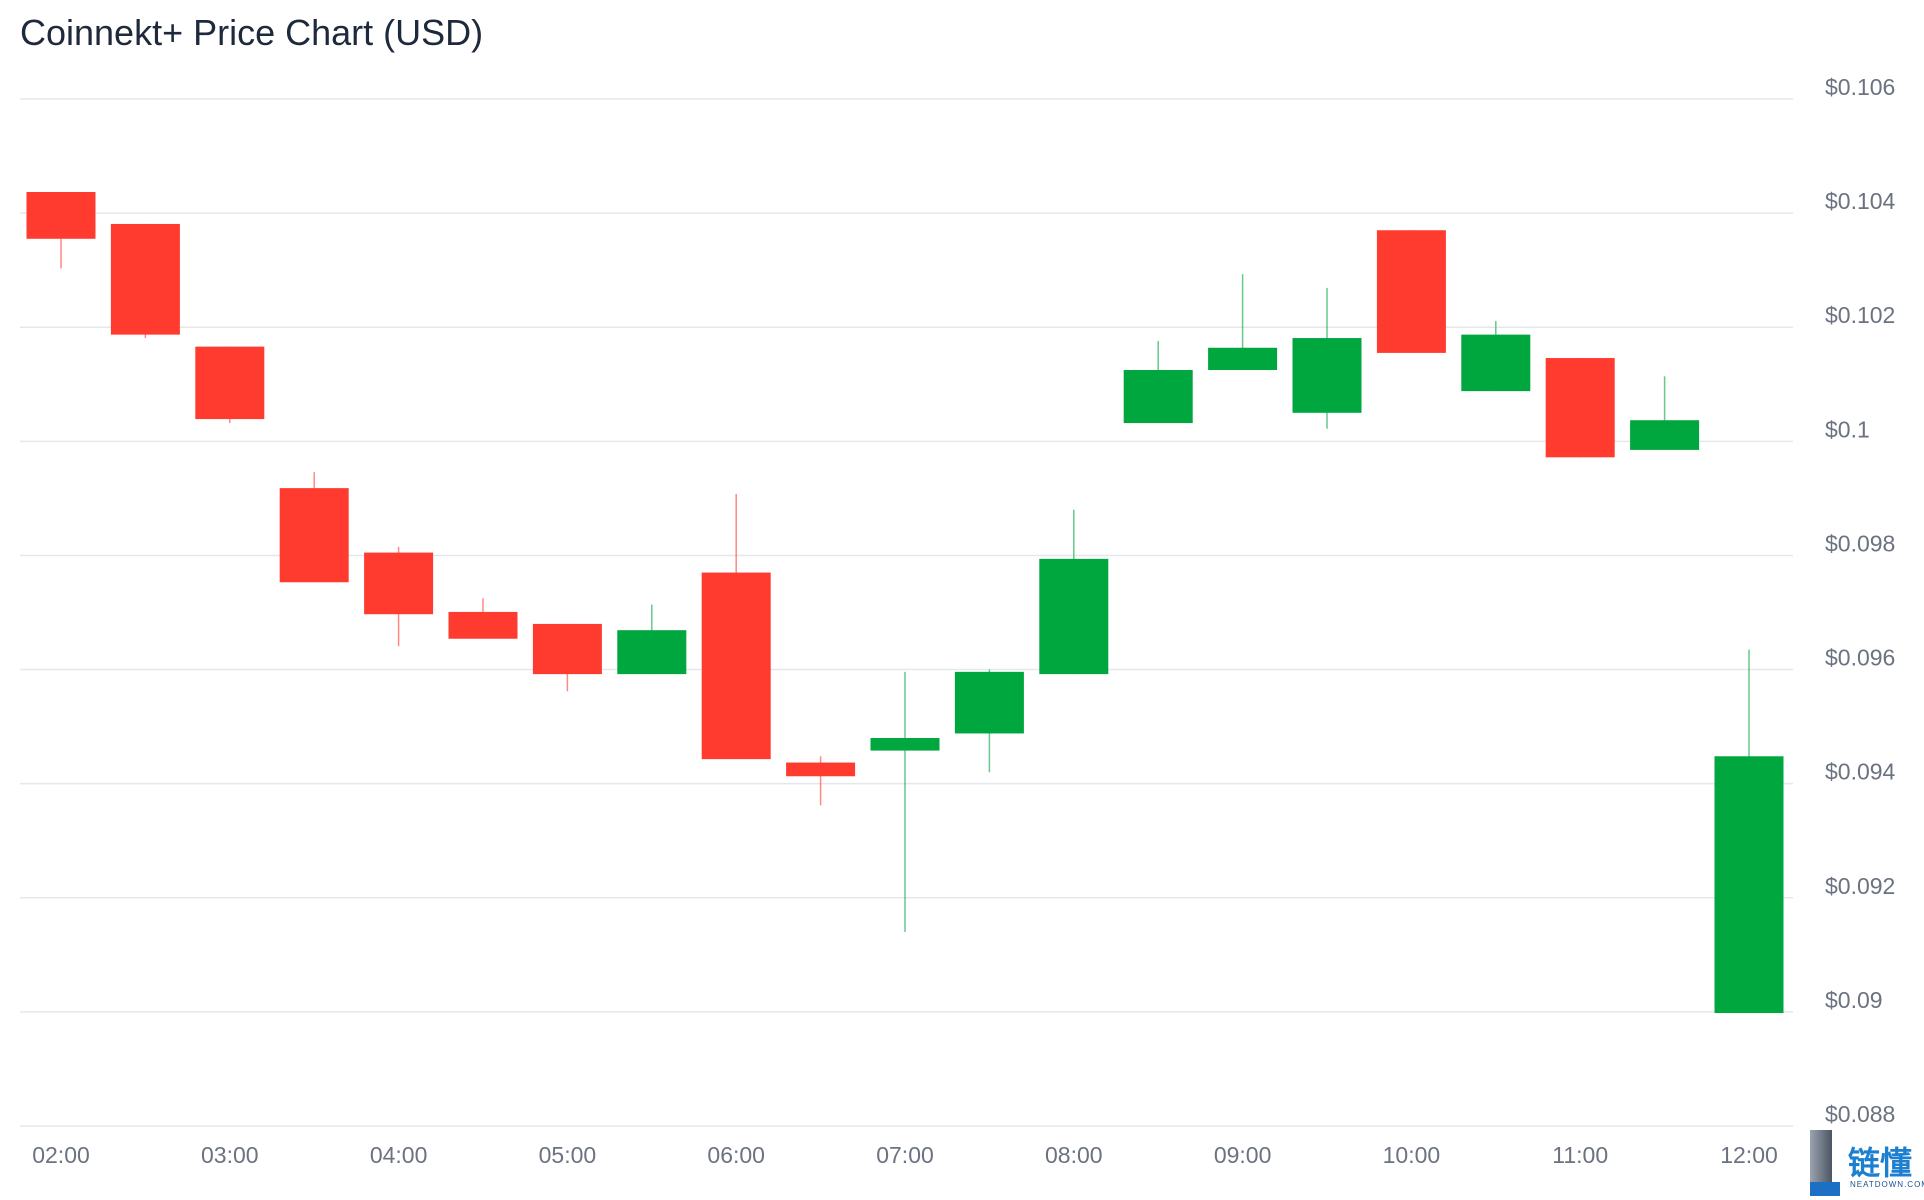 Image resolution: width=1924 pixels, height=1200 pixels. What do you see at coordinates (1243, 1155) in the screenshot?
I see `x-tick-label: 09:00` at bounding box center [1243, 1155].